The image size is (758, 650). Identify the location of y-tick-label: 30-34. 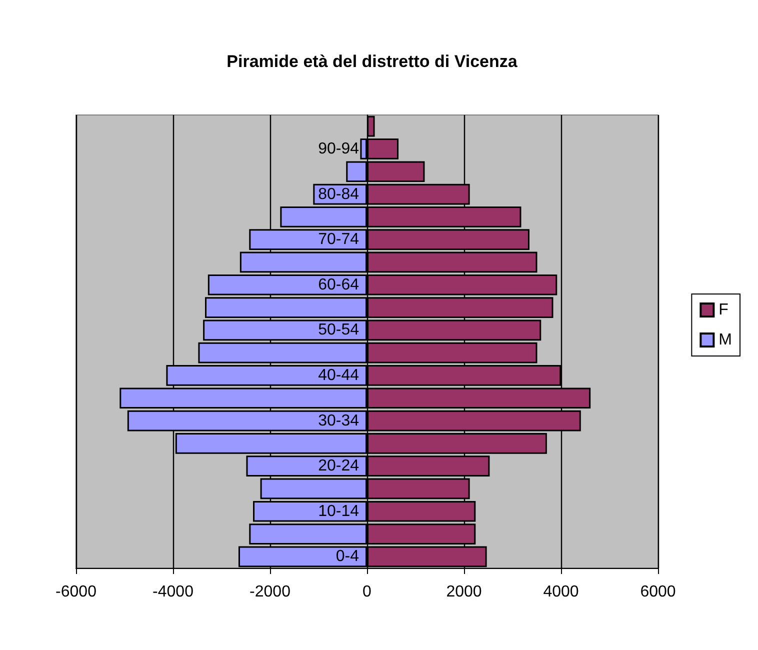
(339, 421).